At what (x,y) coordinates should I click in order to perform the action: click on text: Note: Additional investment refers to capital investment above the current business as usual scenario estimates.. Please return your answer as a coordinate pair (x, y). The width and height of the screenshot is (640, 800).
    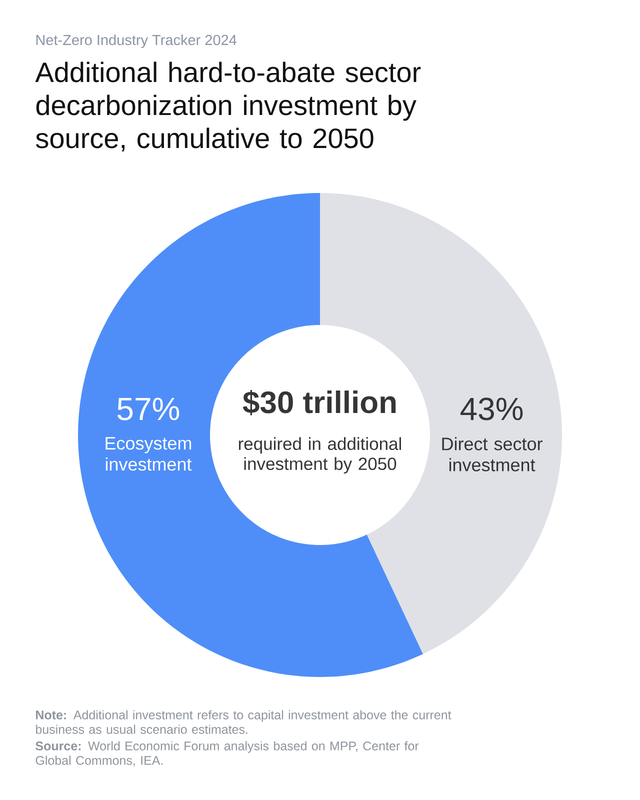
    Looking at the image, I should click on (244, 722).